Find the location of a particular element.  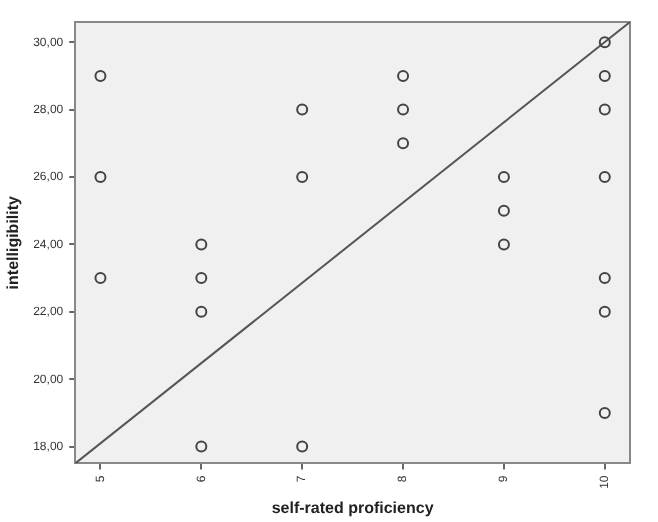

y-axis-title: intelligibility is located at coordinates (13, 242).